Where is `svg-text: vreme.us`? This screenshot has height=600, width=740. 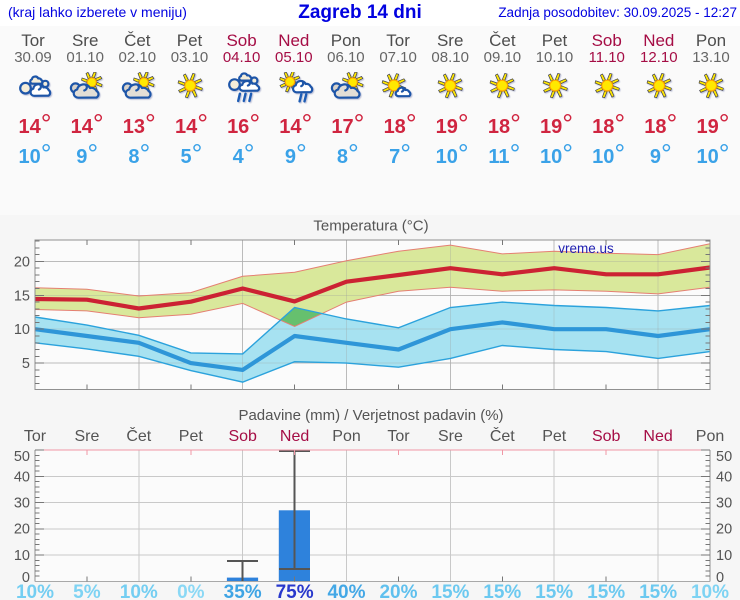 svg-text: vreme.us is located at coordinates (586, 248).